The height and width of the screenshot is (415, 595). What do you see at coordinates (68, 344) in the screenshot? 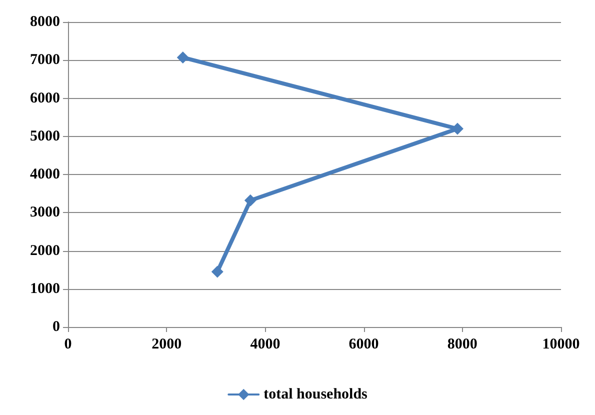
I see `x-tick-label: 0` at bounding box center [68, 344].